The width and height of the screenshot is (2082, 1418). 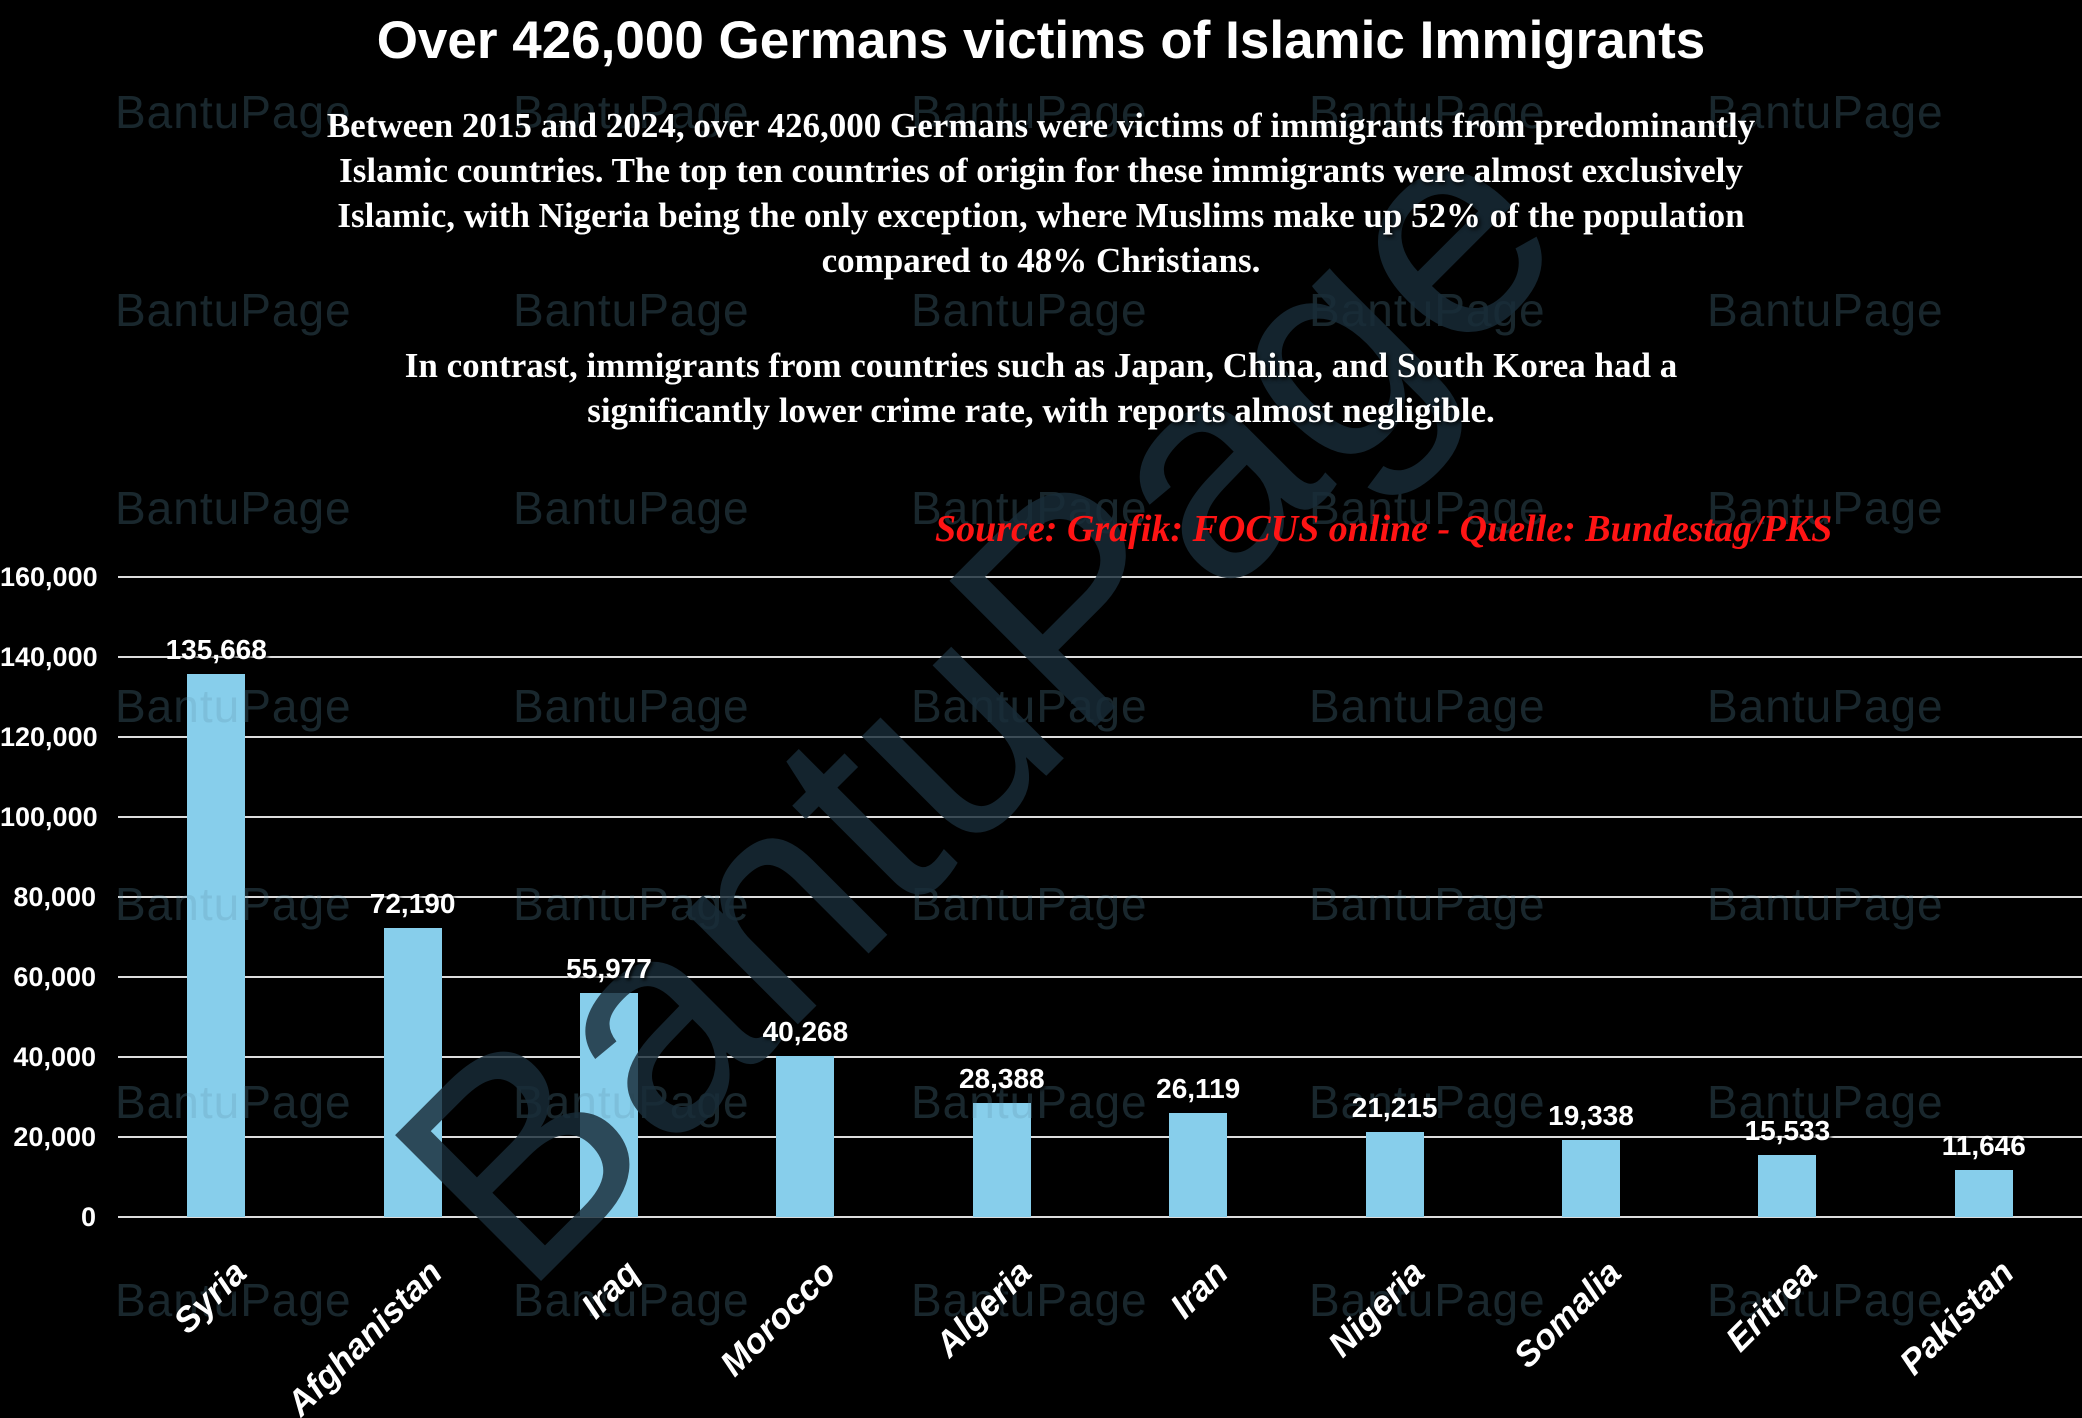 What do you see at coordinates (1198, 1088) in the screenshot?
I see `value-label-iran: 26,119` at bounding box center [1198, 1088].